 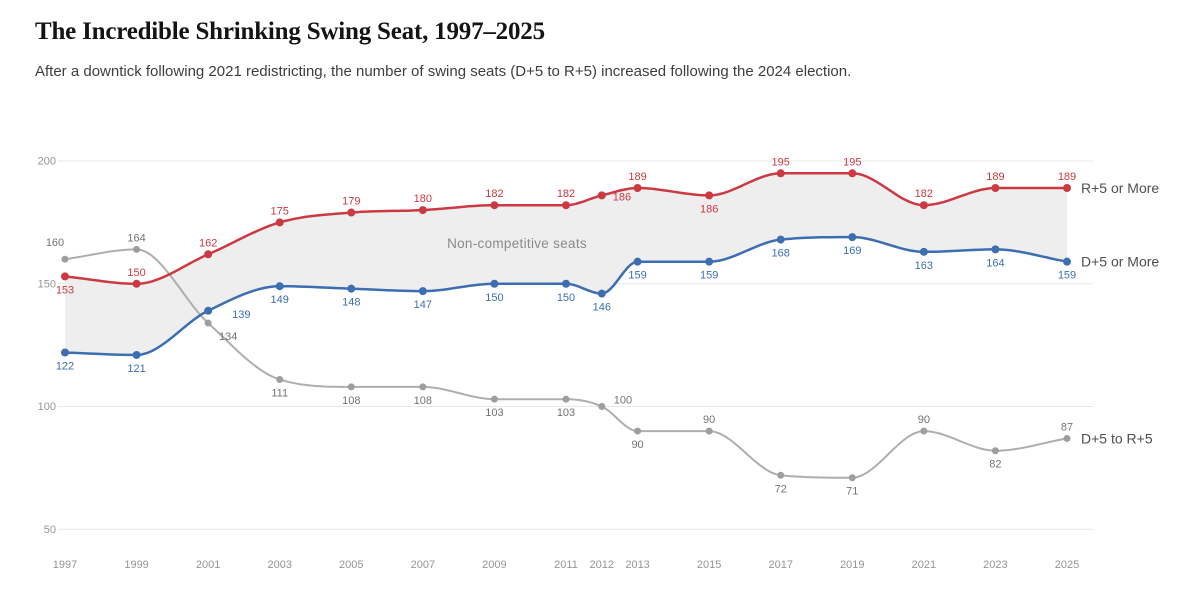 I want to click on value-label-d-5-to-r-5: 71, so click(x=852, y=492).